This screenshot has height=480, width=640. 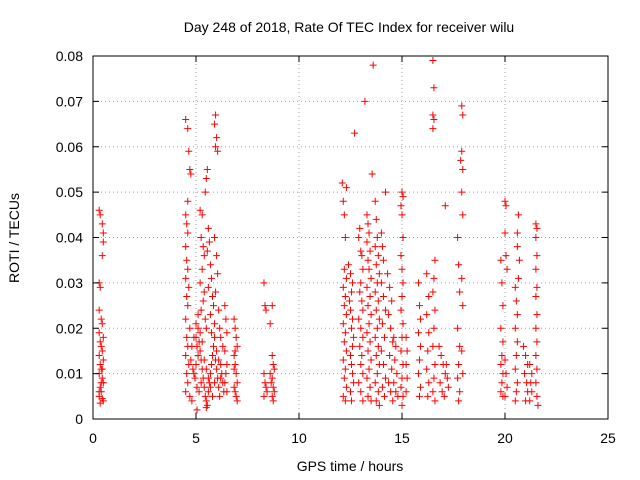 What do you see at coordinates (69, 283) in the screenshot?
I see `y-tick-label: 0.03` at bounding box center [69, 283].